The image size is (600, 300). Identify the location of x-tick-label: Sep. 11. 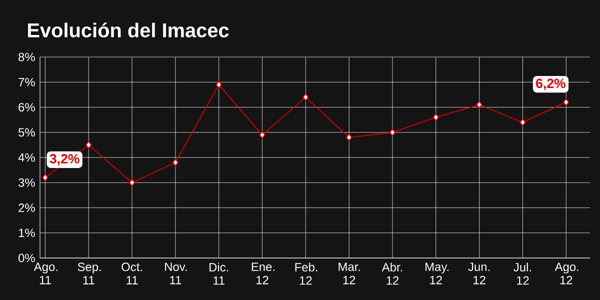
(89, 273).